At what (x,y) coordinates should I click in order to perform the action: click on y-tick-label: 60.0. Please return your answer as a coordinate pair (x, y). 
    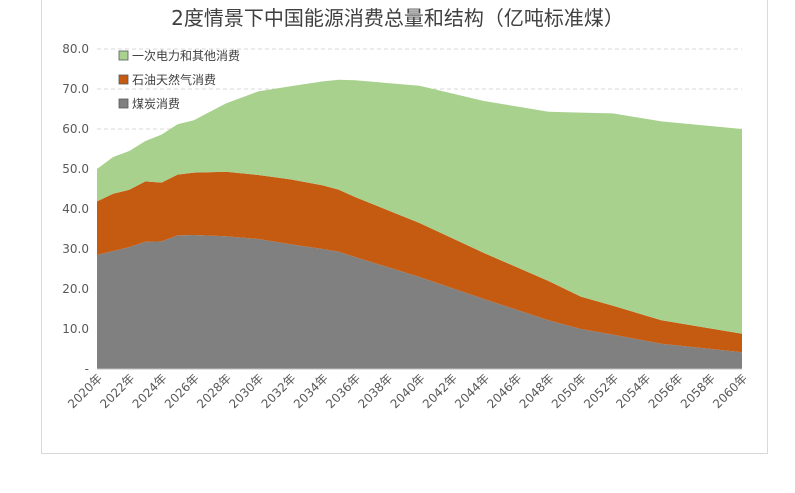
    Looking at the image, I should click on (75, 129).